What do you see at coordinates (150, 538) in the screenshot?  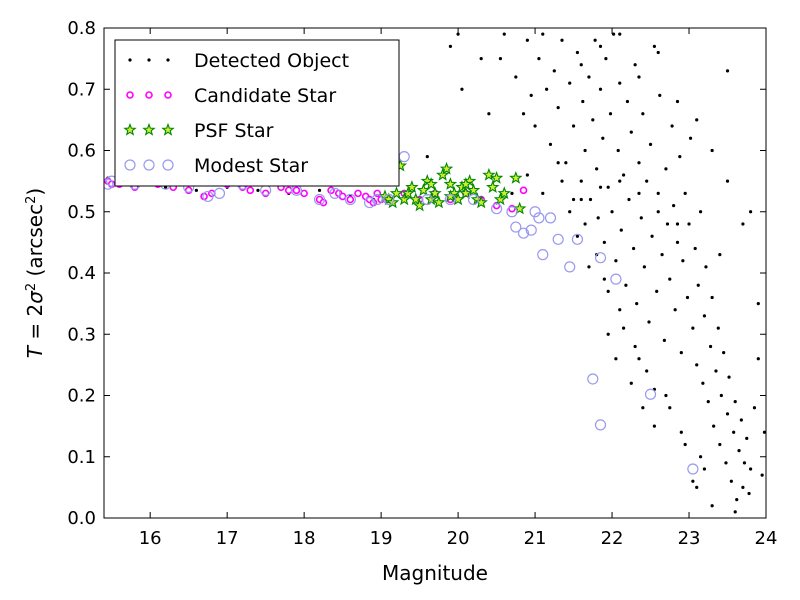 I see `x-tick-label: 16` at bounding box center [150, 538].